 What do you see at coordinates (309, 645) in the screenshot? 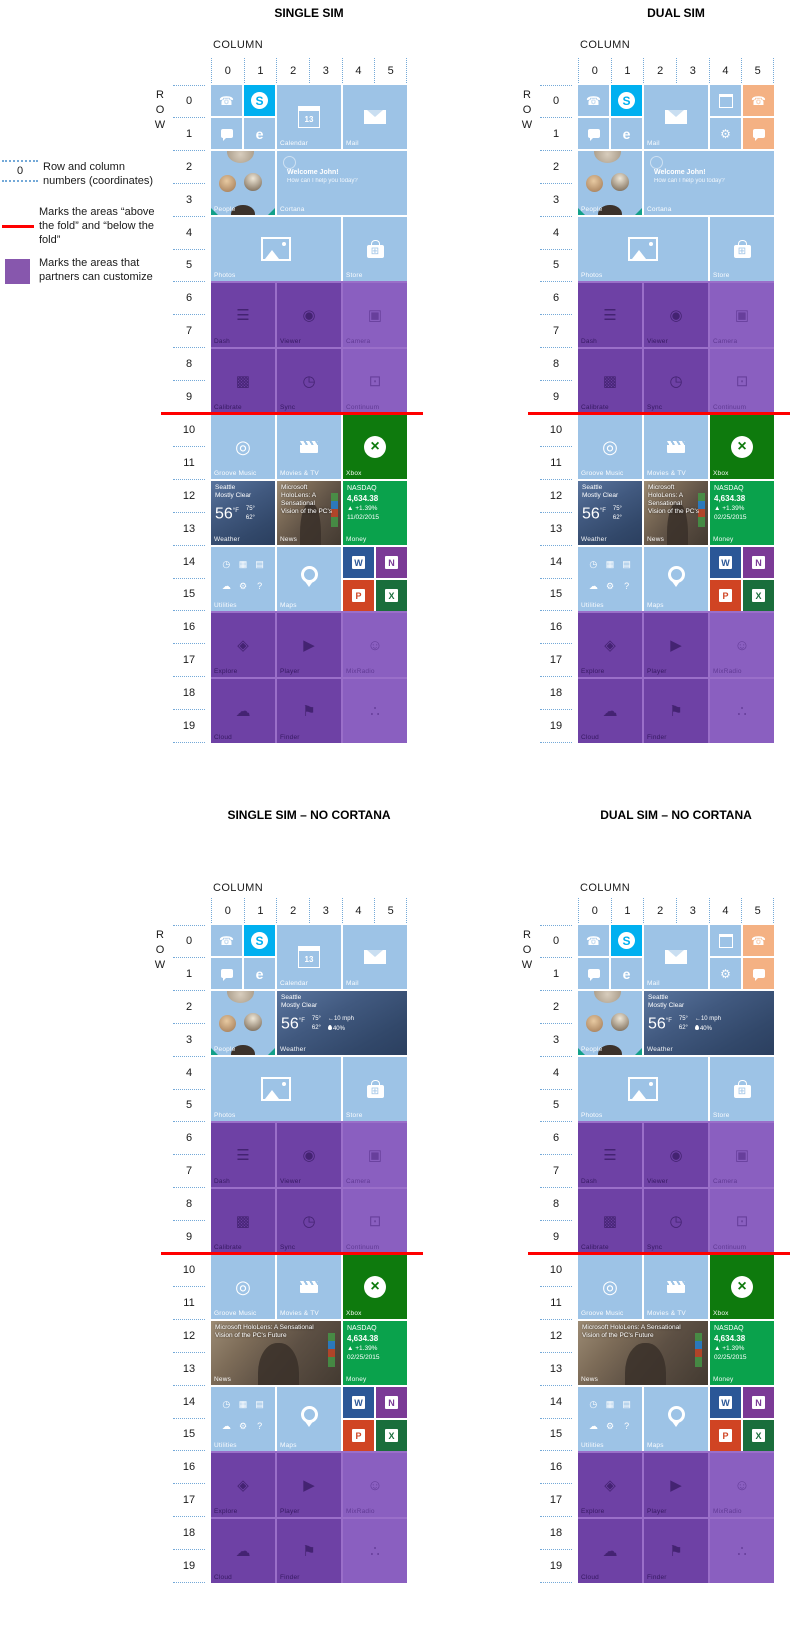
I see `player-tile: ▶ Player` at bounding box center [309, 645].